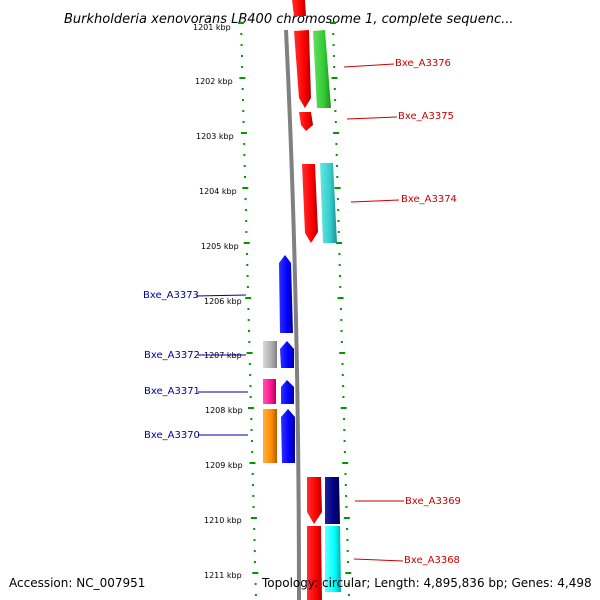  What do you see at coordinates (287, 354) in the screenshot?
I see `gene-arrow-bxe-a3372` at bounding box center [287, 354].